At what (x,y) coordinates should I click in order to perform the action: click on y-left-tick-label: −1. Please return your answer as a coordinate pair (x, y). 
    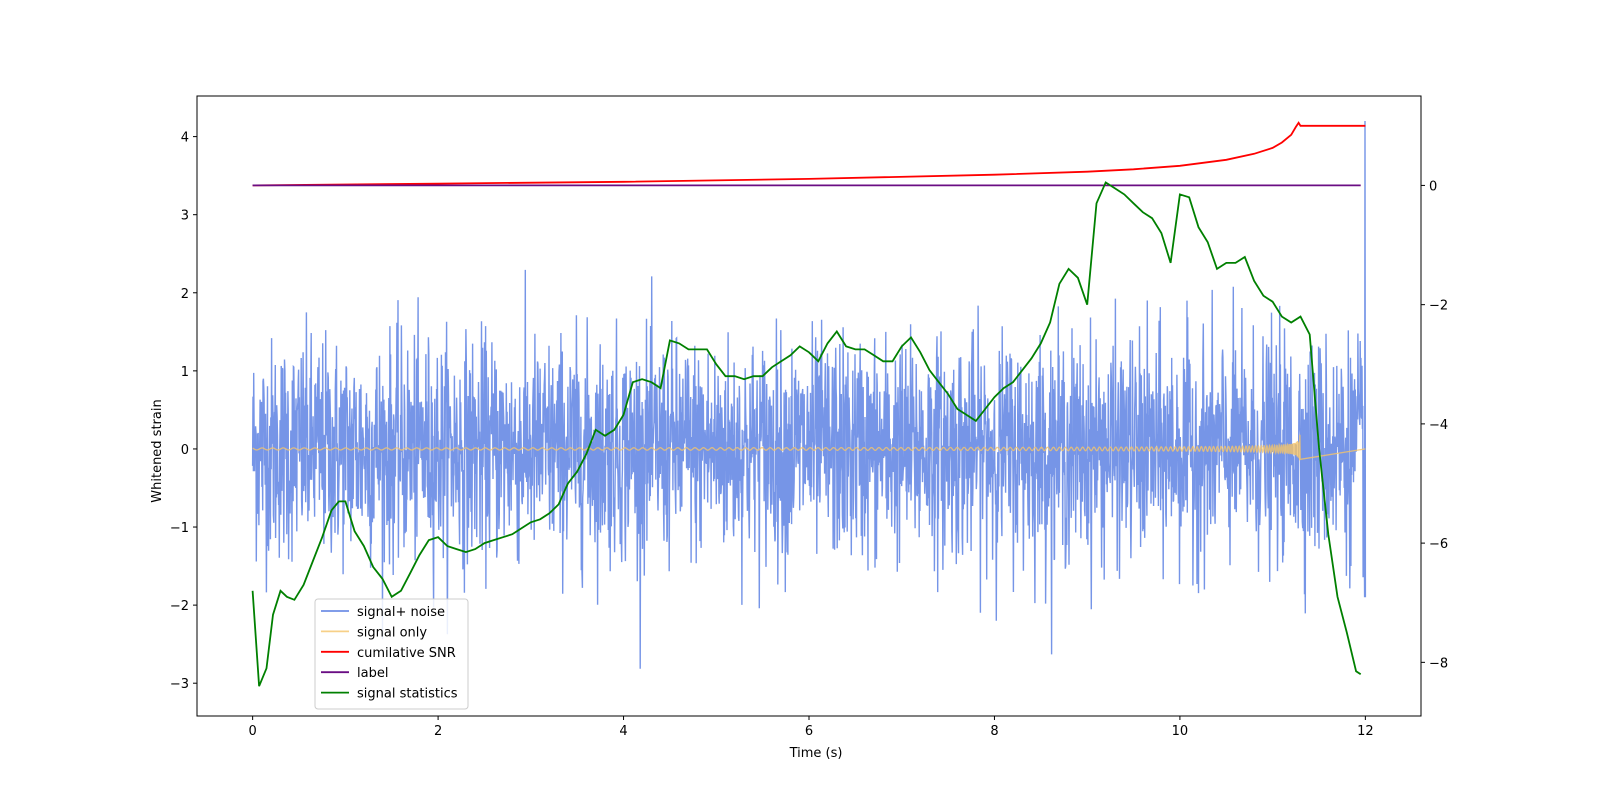
    Looking at the image, I should click on (179, 528).